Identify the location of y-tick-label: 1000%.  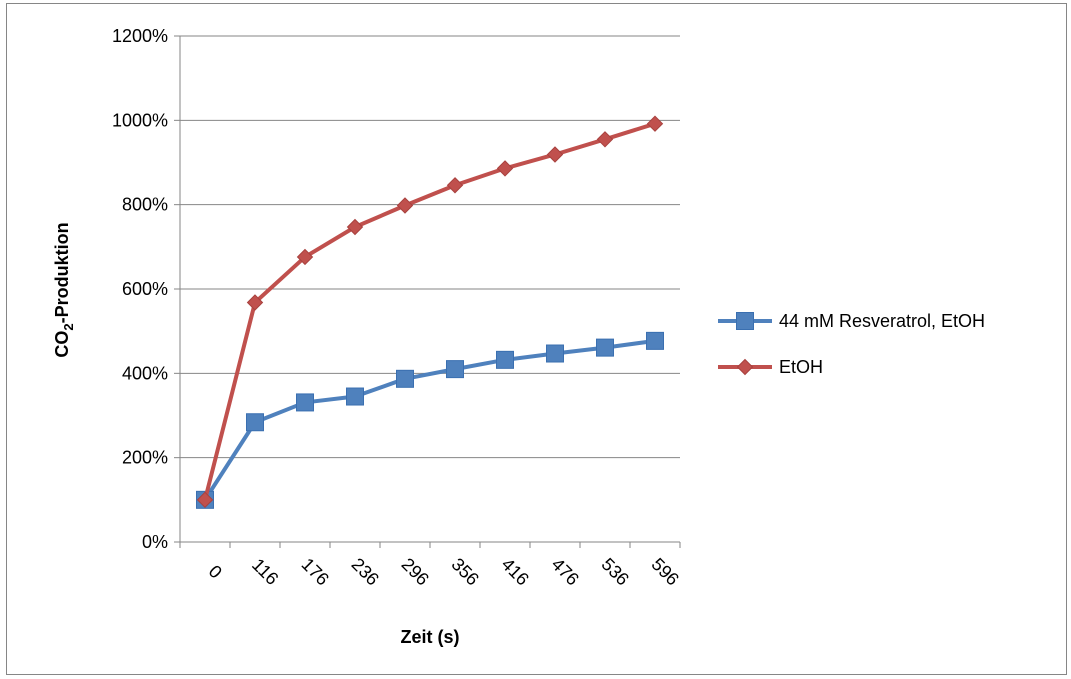
(140, 120).